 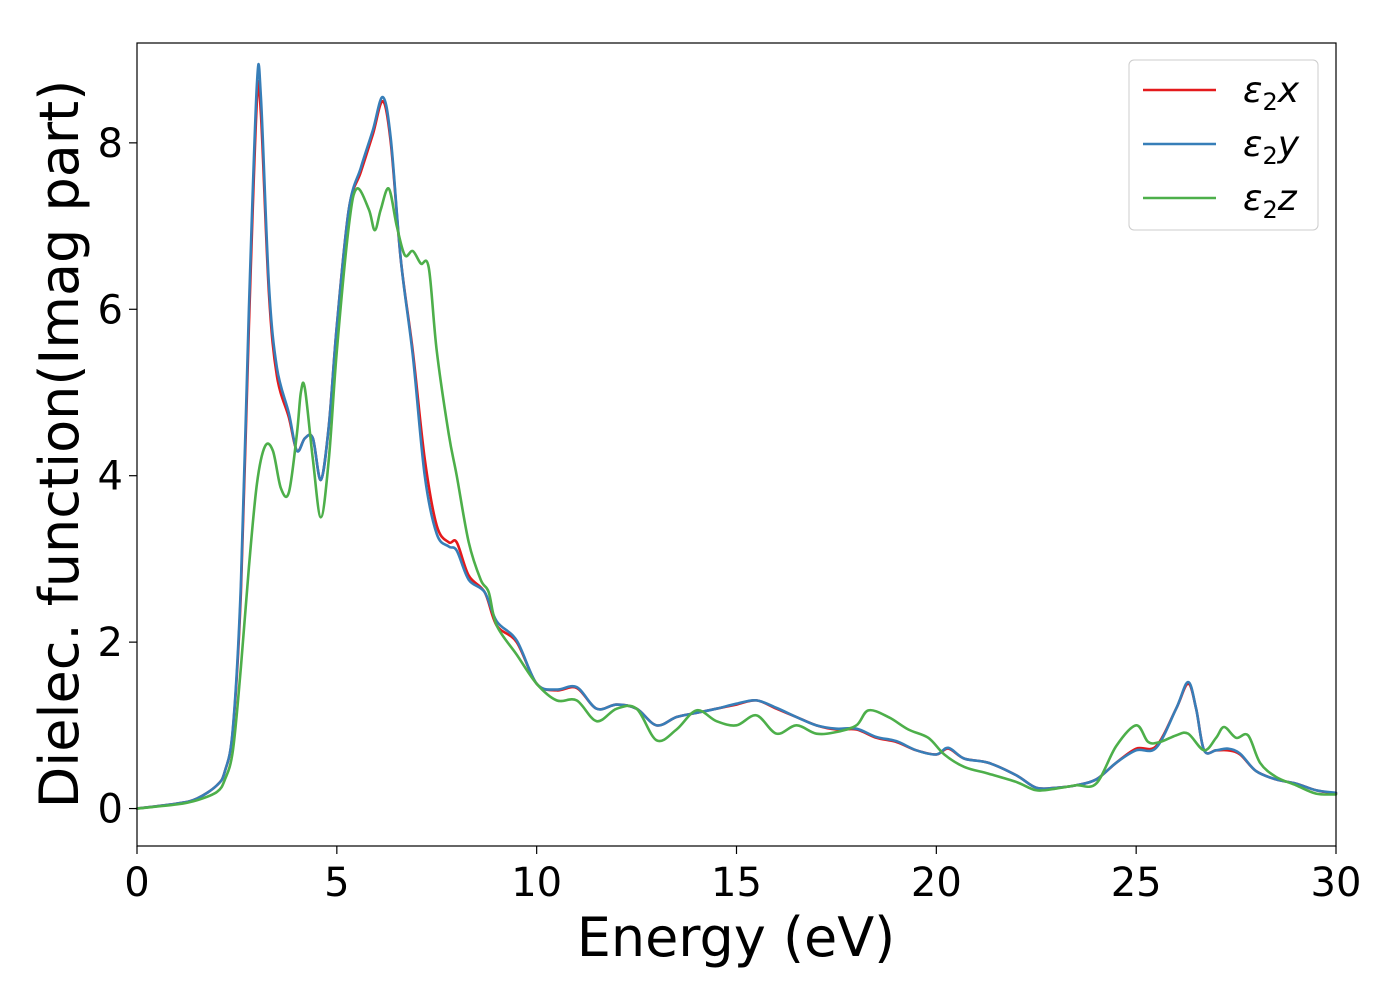 I want to click on x-tick-layer: 0 5 10 15 20 25 30, so click(x=742, y=876).